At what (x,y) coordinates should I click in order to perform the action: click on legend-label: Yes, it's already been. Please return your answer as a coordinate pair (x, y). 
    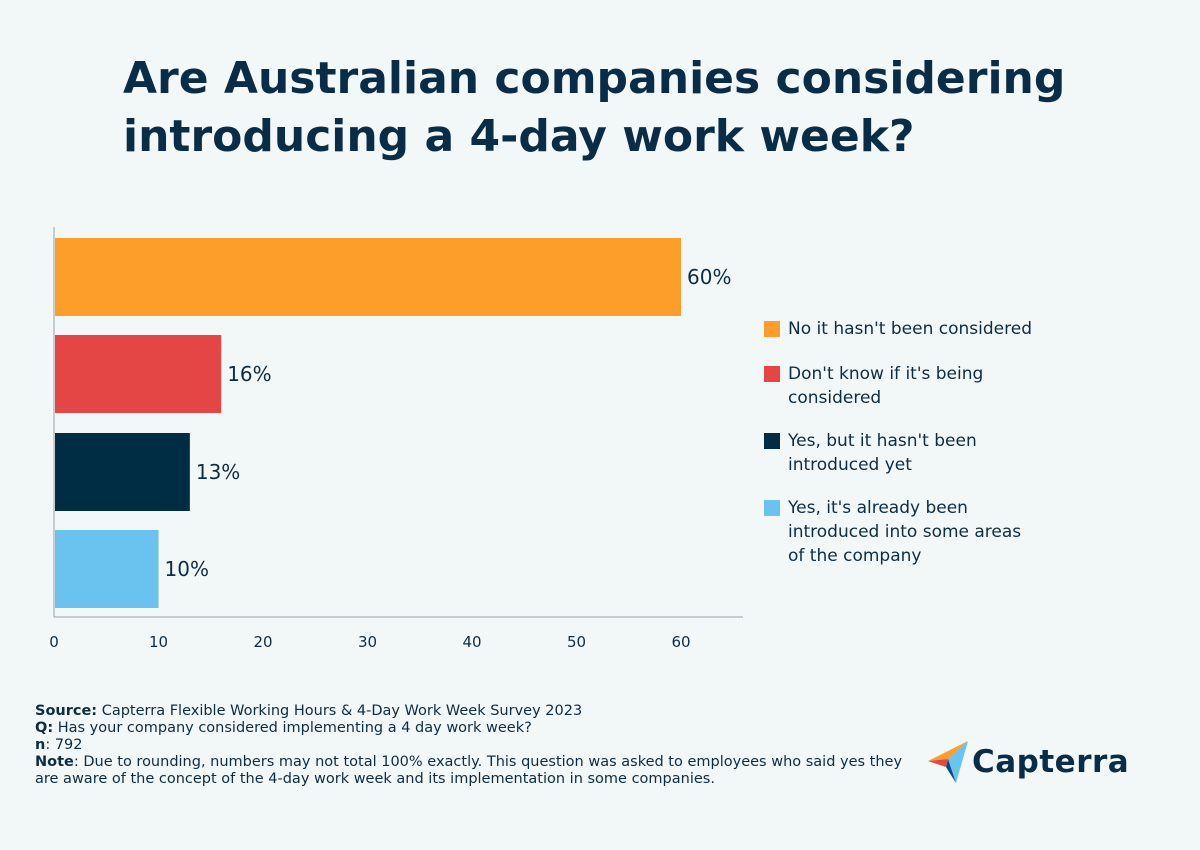
    Looking at the image, I should click on (878, 508).